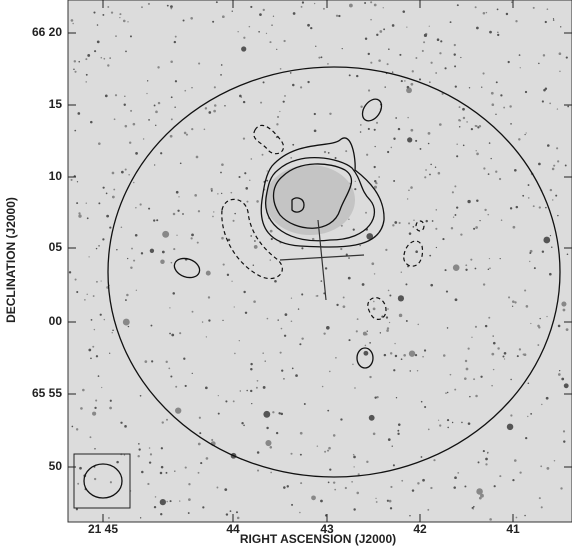 The image size is (572, 547). Describe the element at coordinates (372, 110) in the screenshot. I see `contour` at that location.